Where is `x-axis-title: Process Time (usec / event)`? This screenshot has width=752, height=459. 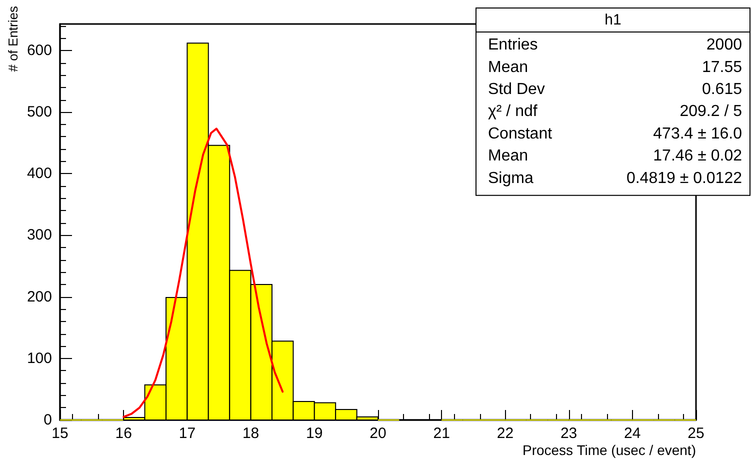
x-axis-title: Process Time (usec / event) is located at coordinates (609, 450).